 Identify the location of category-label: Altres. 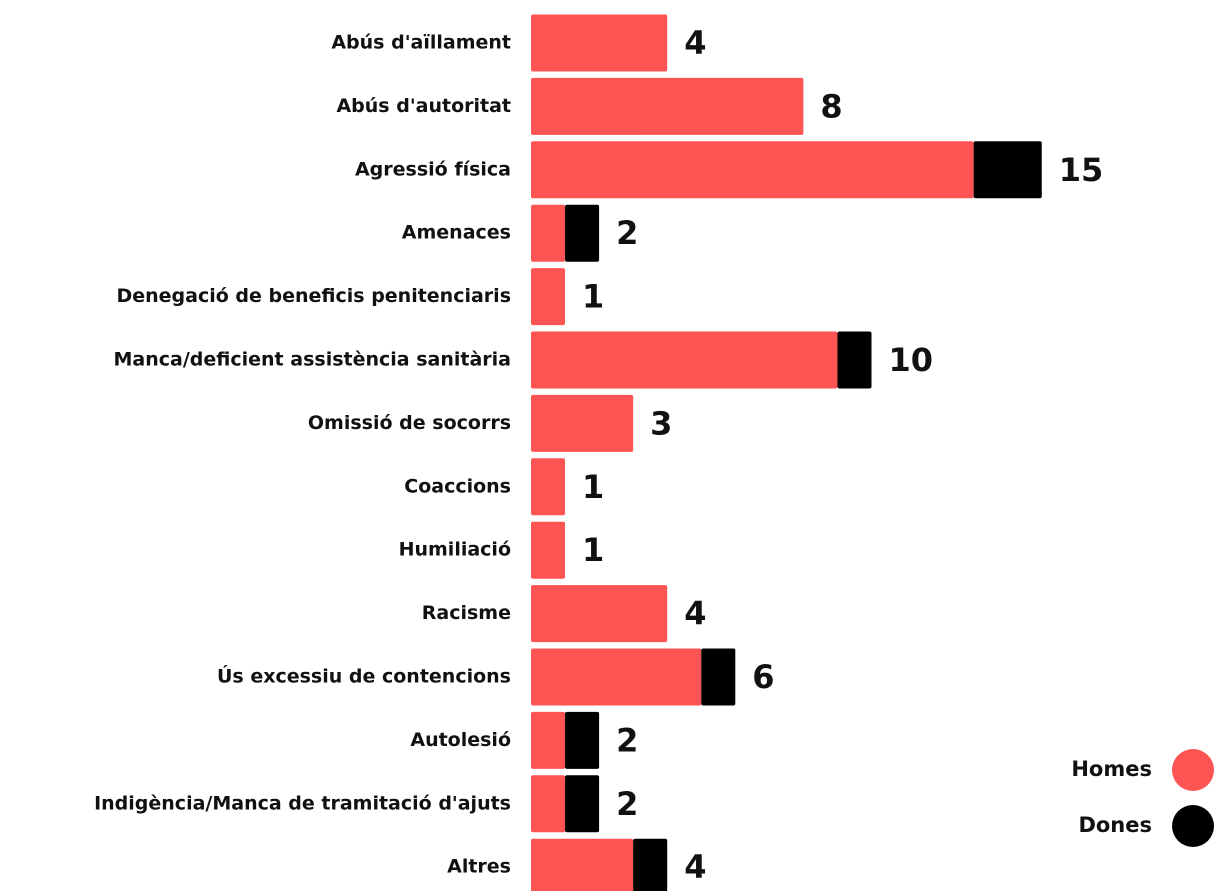
(479, 867).